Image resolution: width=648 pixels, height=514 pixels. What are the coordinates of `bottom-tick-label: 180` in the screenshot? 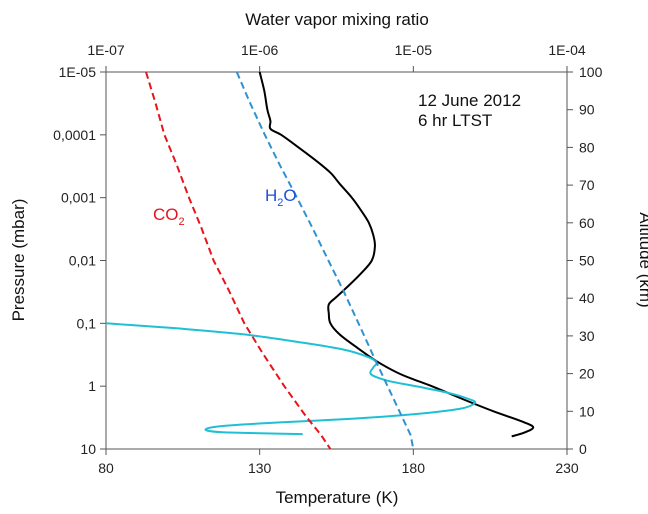 It's located at (414, 468).